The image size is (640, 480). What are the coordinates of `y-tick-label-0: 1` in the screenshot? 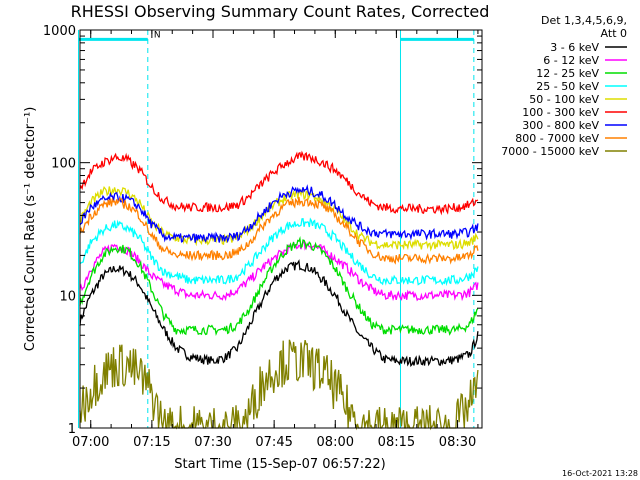 It's located at (72, 429).